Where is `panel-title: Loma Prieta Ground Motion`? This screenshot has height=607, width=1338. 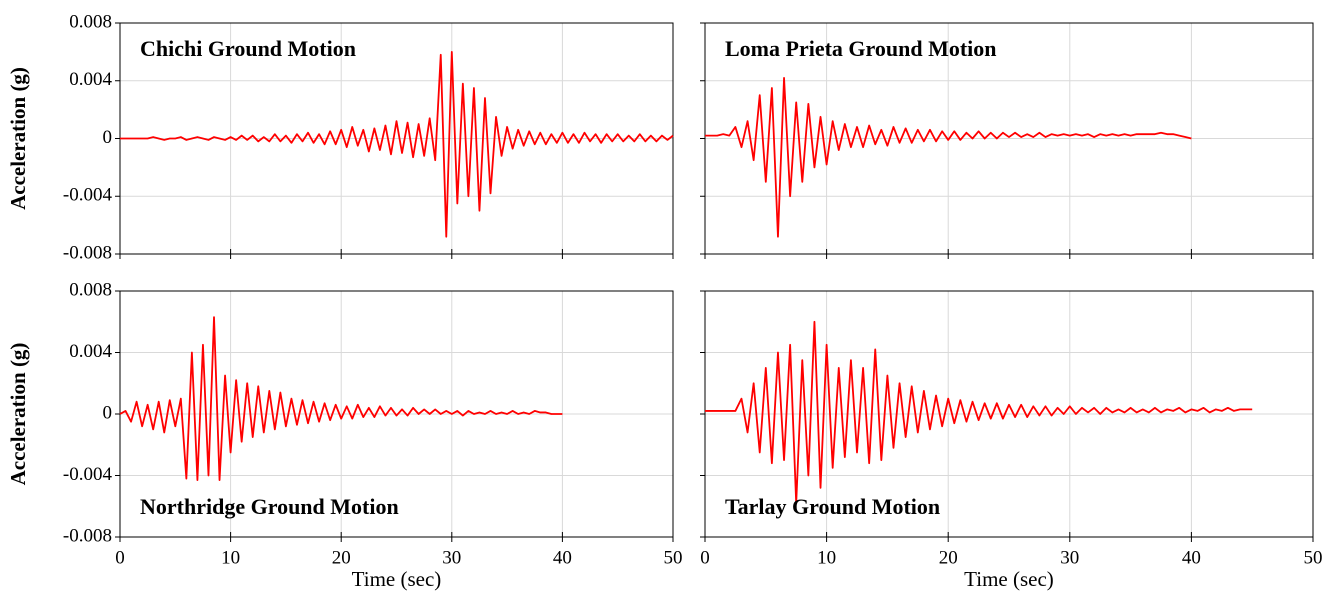
panel-title: Loma Prieta Ground Motion is located at coordinates (861, 48).